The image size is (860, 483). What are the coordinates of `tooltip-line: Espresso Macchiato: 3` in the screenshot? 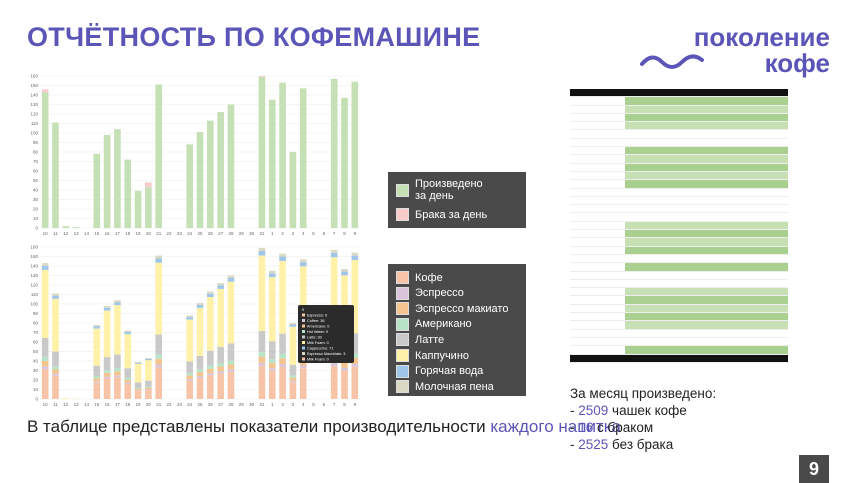 It's located at (326, 354).